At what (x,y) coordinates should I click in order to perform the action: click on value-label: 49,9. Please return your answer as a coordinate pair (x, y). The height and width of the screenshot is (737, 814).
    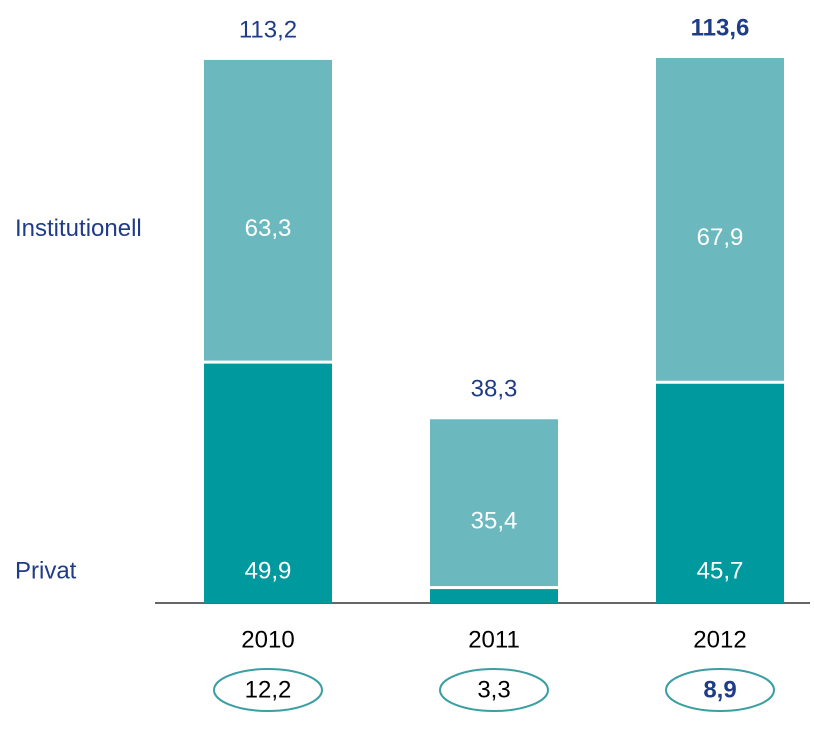
    Looking at the image, I should click on (268, 570).